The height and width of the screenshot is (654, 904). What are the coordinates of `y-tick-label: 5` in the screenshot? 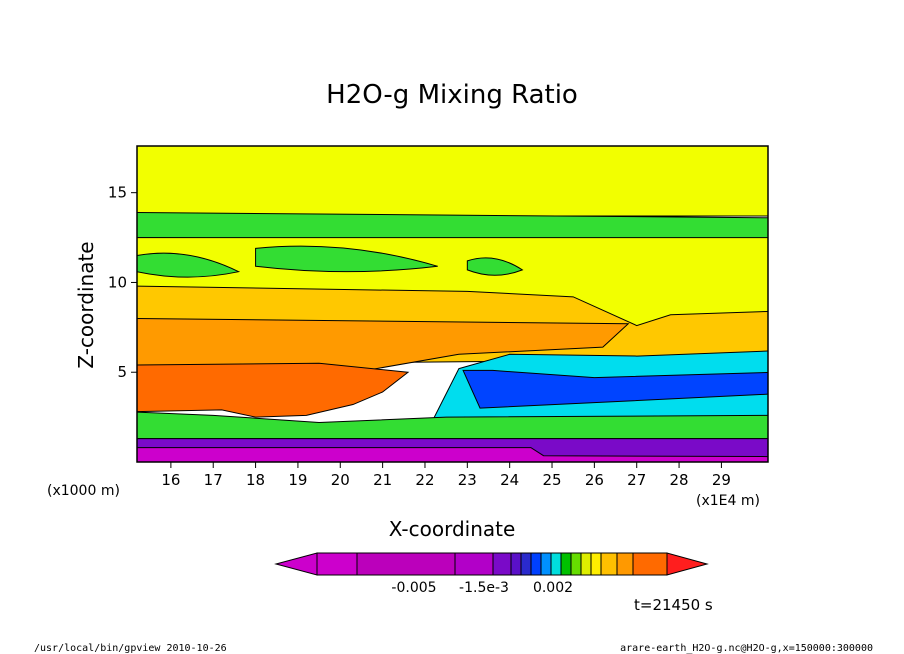 It's located at (122, 372).